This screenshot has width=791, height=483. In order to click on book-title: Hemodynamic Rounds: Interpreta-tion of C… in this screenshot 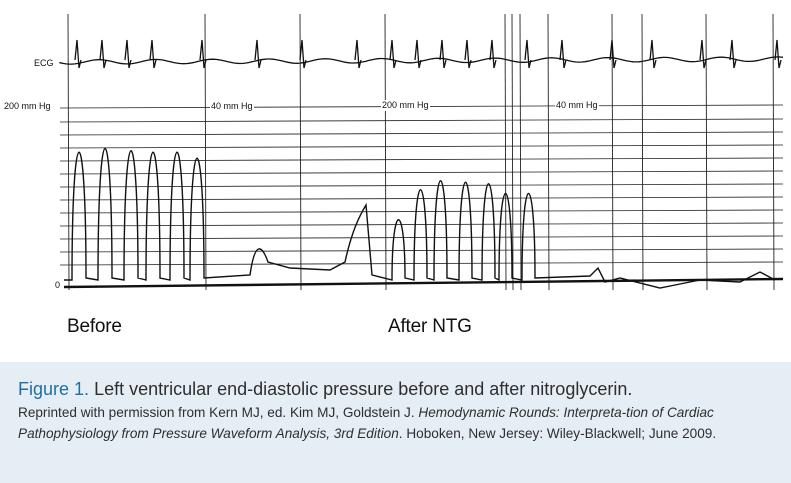, I will do `click(366, 423)`.